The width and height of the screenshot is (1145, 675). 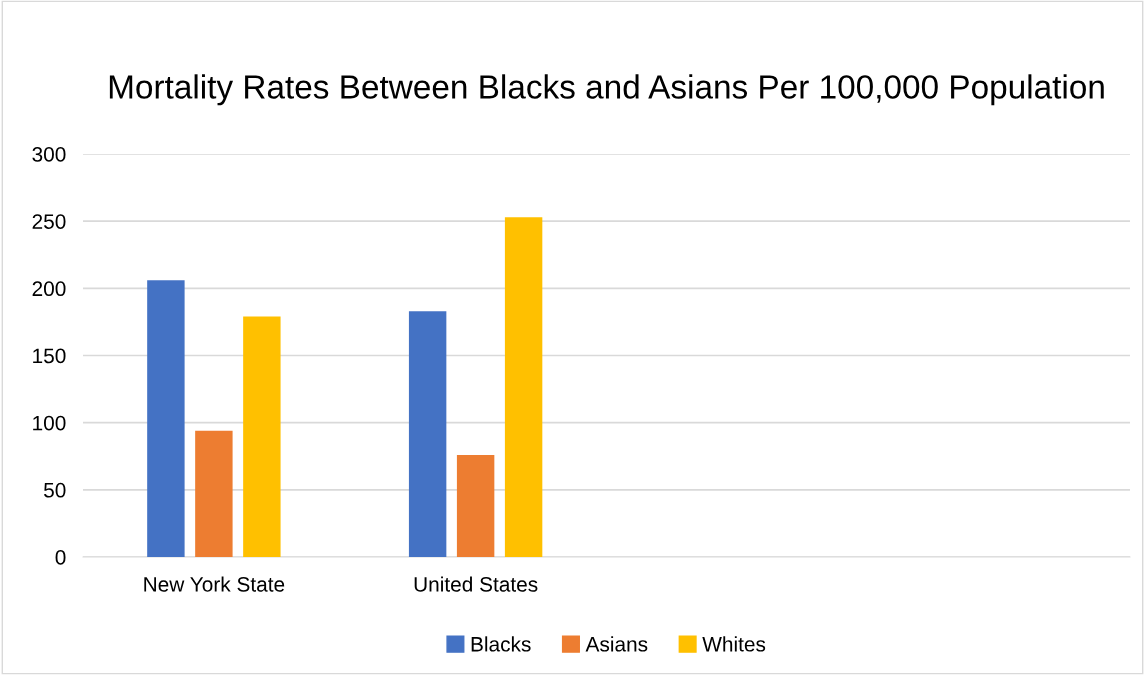 What do you see at coordinates (49, 221) in the screenshot?
I see `y-tick-label: 250` at bounding box center [49, 221].